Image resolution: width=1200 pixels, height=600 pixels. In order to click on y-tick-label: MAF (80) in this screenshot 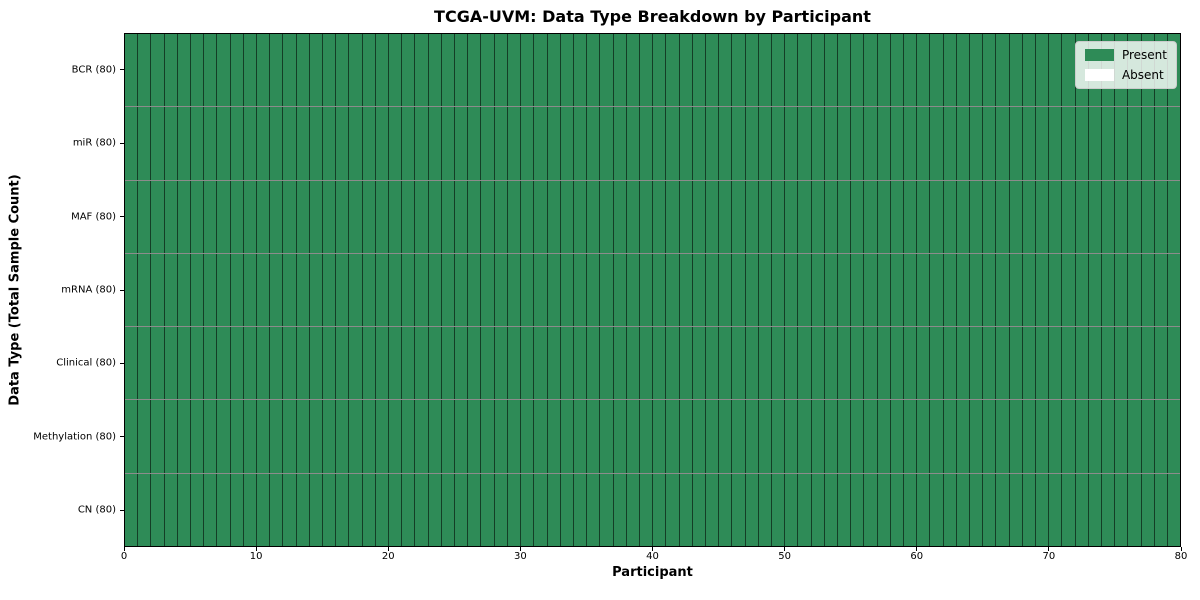, I will do `click(93, 217)`.